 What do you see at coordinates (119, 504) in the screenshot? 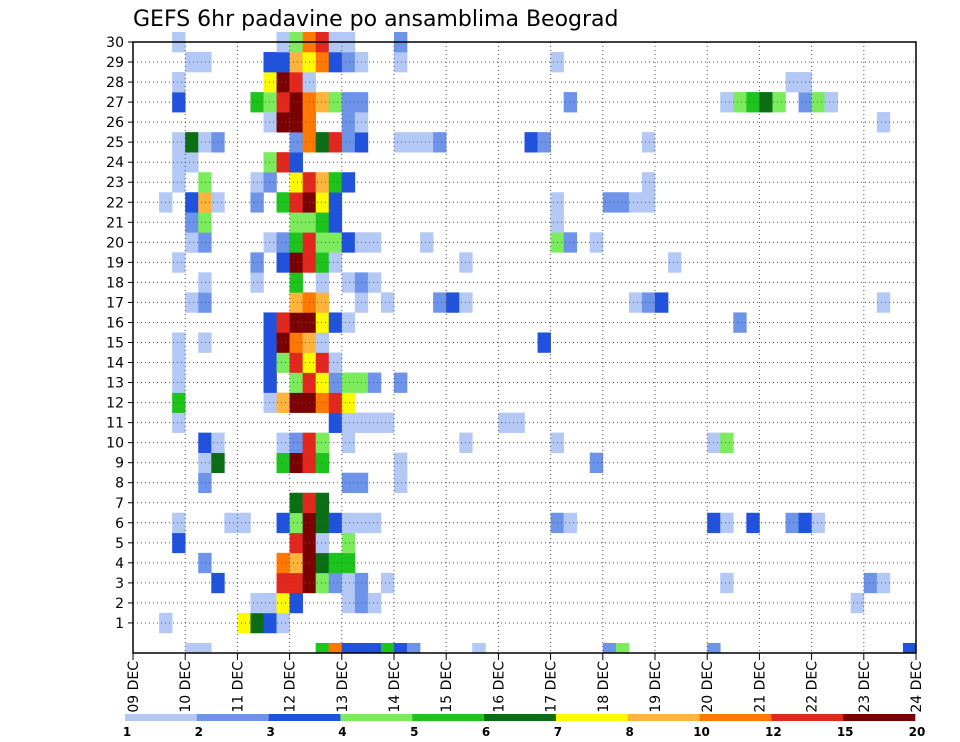
I see `y-tick-label: 7` at bounding box center [119, 504].